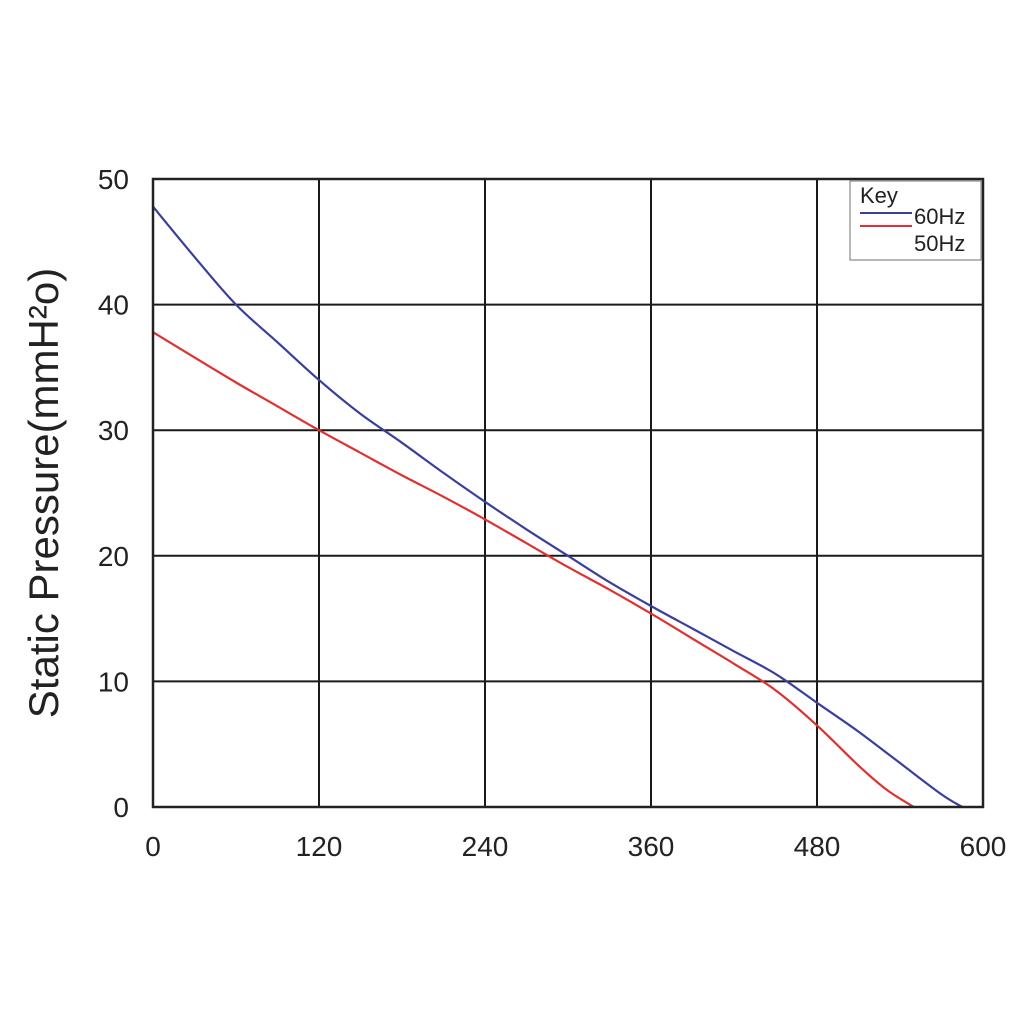 The height and width of the screenshot is (1026, 1026). Describe the element at coordinates (939, 243) in the screenshot. I see `legend-label-50hz: 50Hz` at that location.